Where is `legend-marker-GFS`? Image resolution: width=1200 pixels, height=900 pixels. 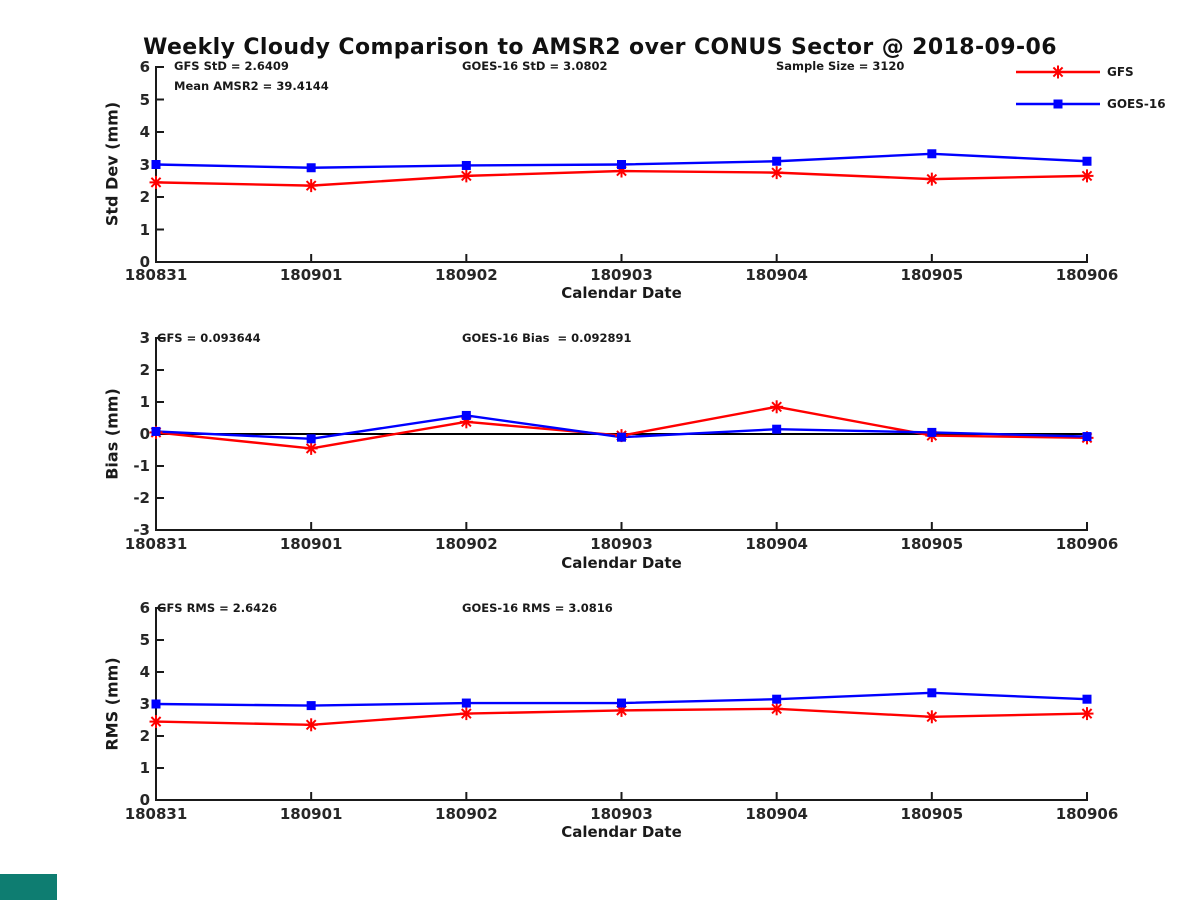
legend-marker-GFS is located at coordinates (1058, 72).